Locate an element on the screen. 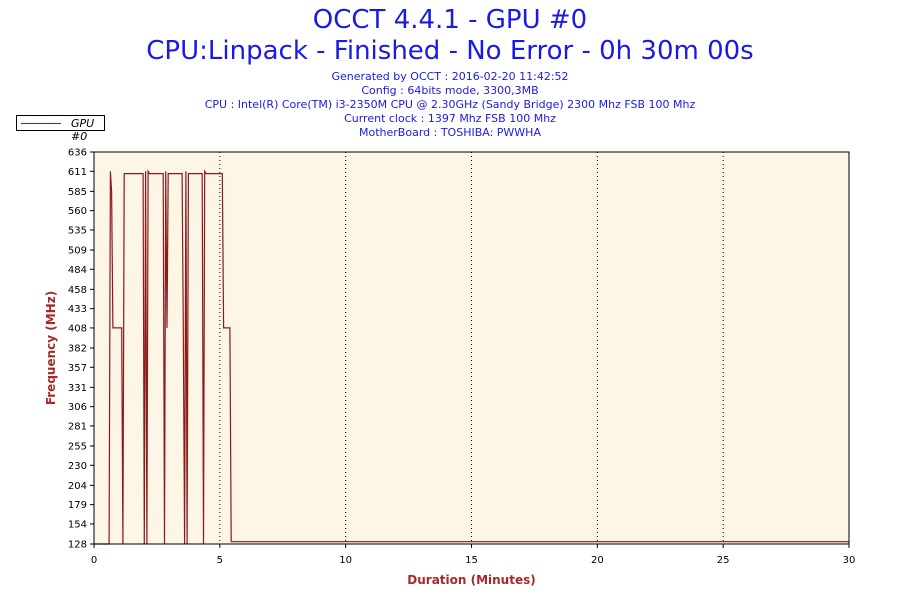 This screenshot has height=600, width=900. y-tick-label: 230 is located at coordinates (77, 466).